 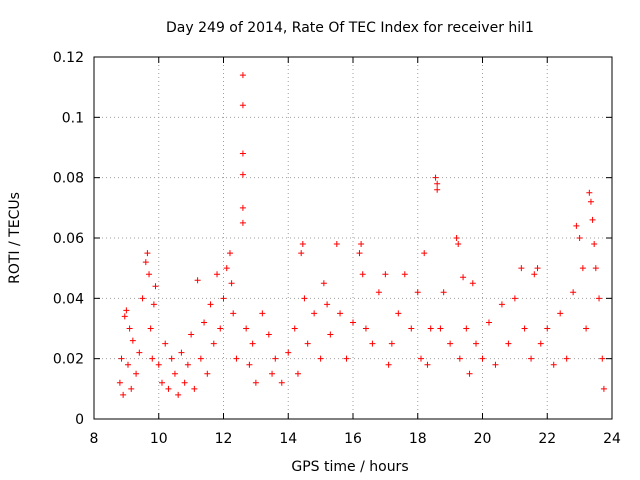 I want to click on y-tick-label: 0.1, so click(x=73, y=118).